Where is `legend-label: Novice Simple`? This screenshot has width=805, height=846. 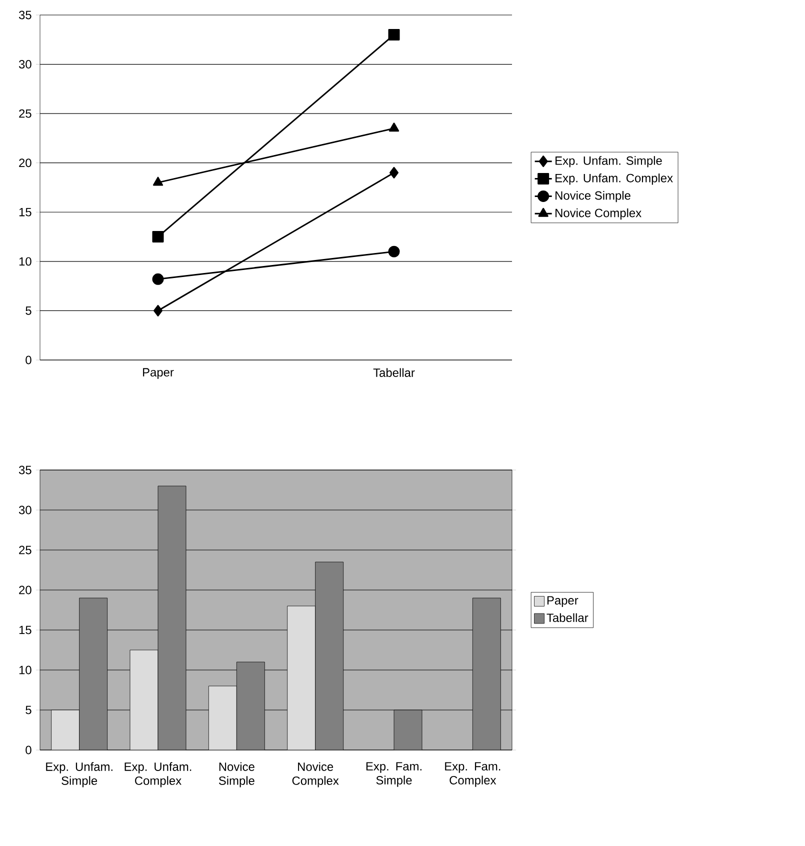 legend-label: Novice Simple is located at coordinates (593, 196).